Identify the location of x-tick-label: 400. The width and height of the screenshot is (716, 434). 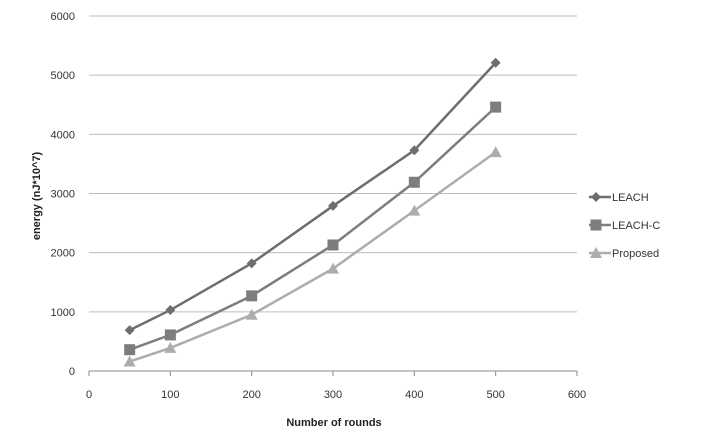
(414, 395).